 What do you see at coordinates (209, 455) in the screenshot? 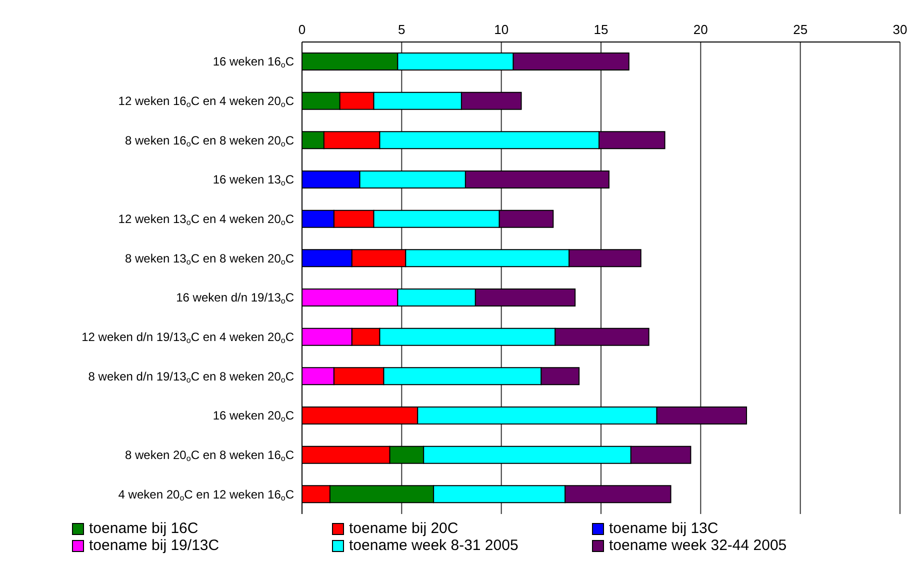
I see `y-tick-label: 8 weken 20$_{o}$C en 8 weken 16$_{o}$C` at bounding box center [209, 455].